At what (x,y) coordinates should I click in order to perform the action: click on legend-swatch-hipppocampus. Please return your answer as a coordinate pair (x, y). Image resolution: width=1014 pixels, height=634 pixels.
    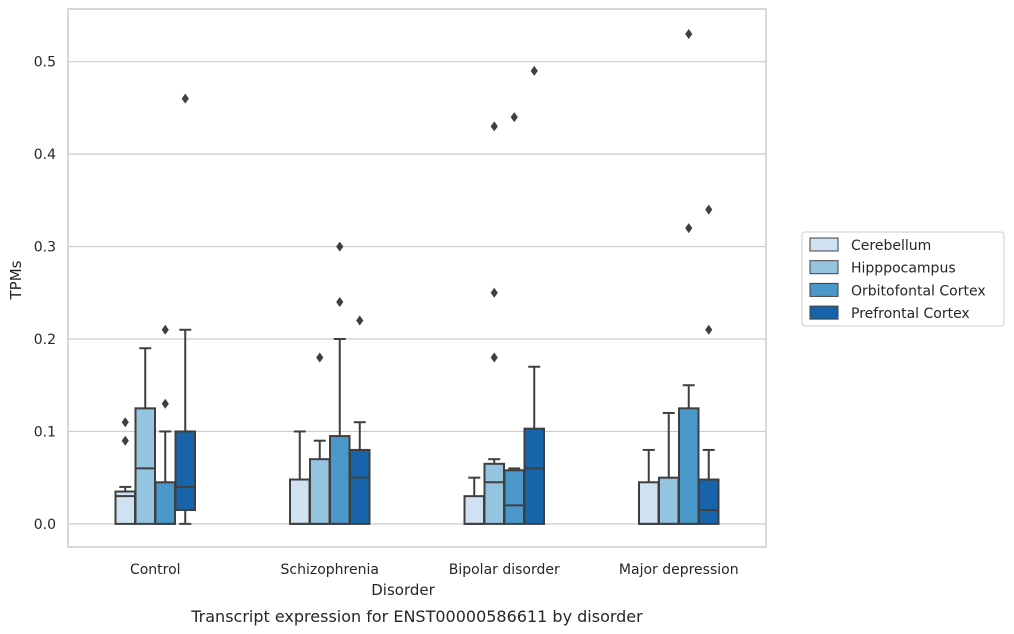
    Looking at the image, I should click on (824, 267).